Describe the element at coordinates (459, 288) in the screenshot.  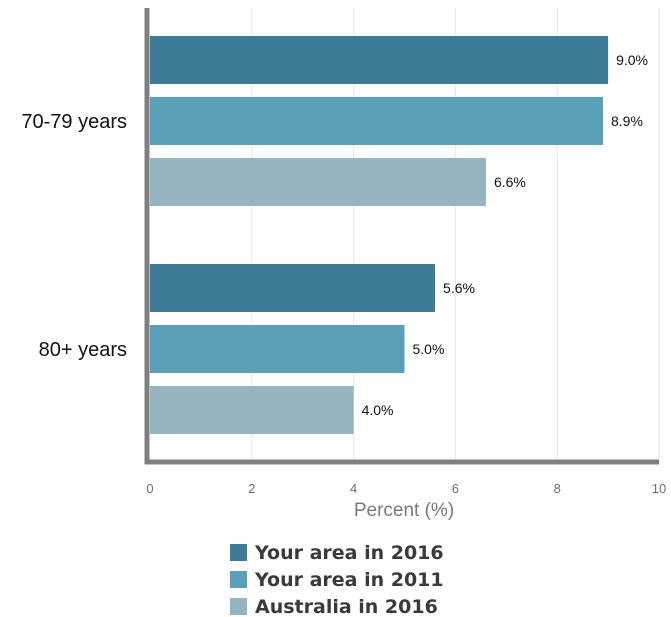
I see `data-label: 5.6%` at that location.